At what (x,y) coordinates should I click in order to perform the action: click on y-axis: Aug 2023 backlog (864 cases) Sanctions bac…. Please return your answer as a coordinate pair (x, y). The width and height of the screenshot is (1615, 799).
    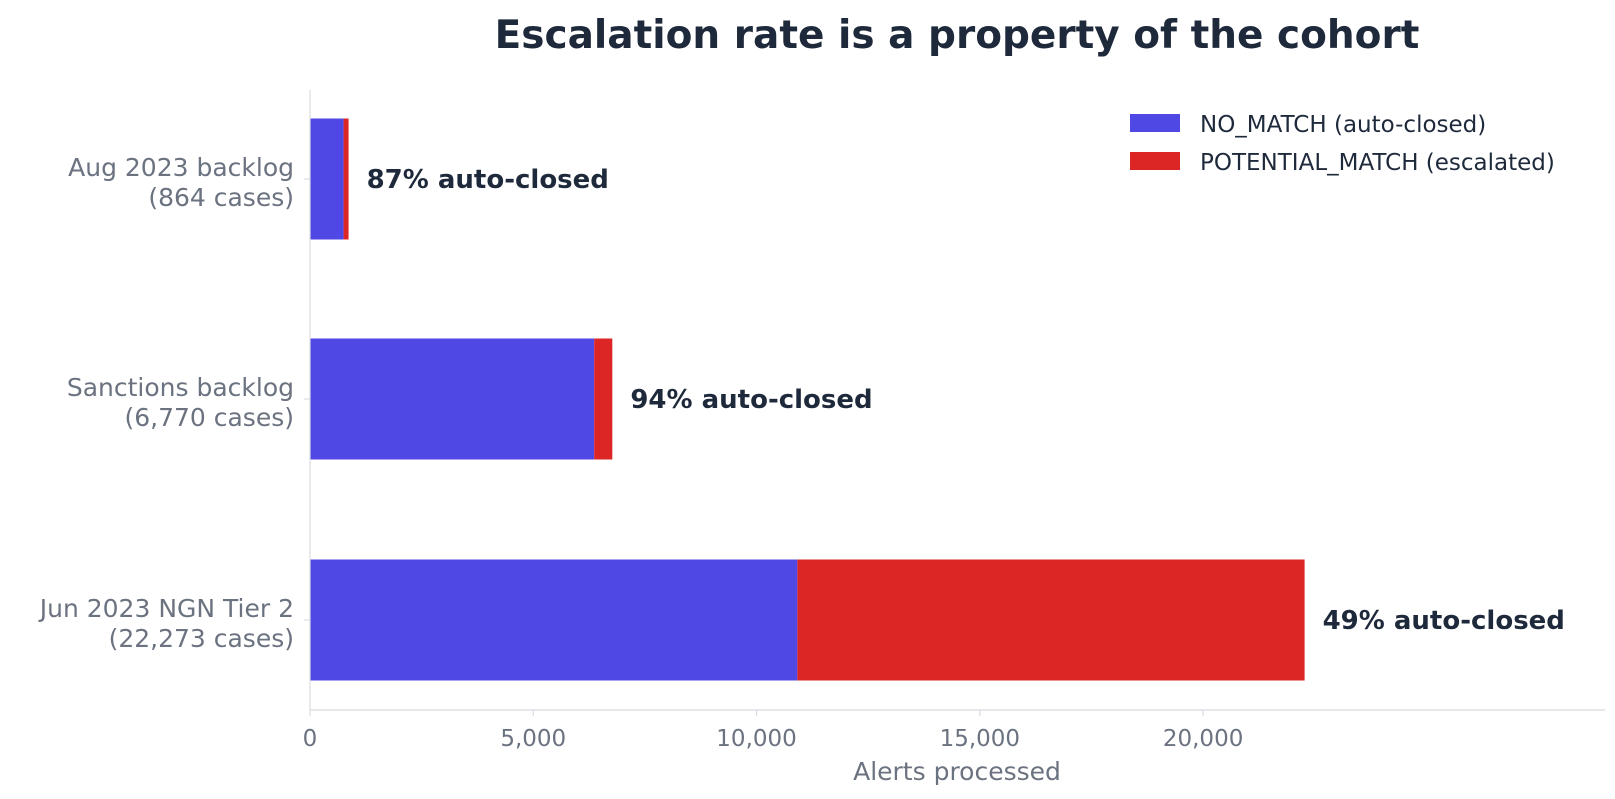
    Looking at the image, I should click on (174, 400).